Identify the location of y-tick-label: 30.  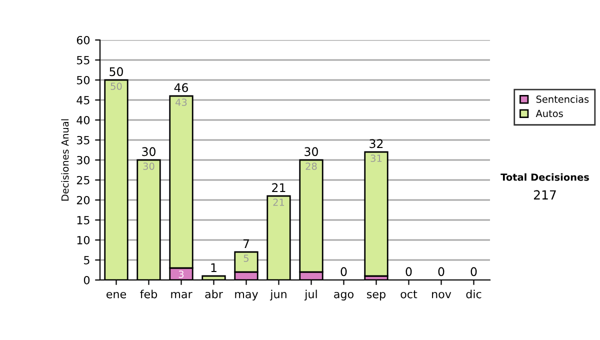
(83, 160).